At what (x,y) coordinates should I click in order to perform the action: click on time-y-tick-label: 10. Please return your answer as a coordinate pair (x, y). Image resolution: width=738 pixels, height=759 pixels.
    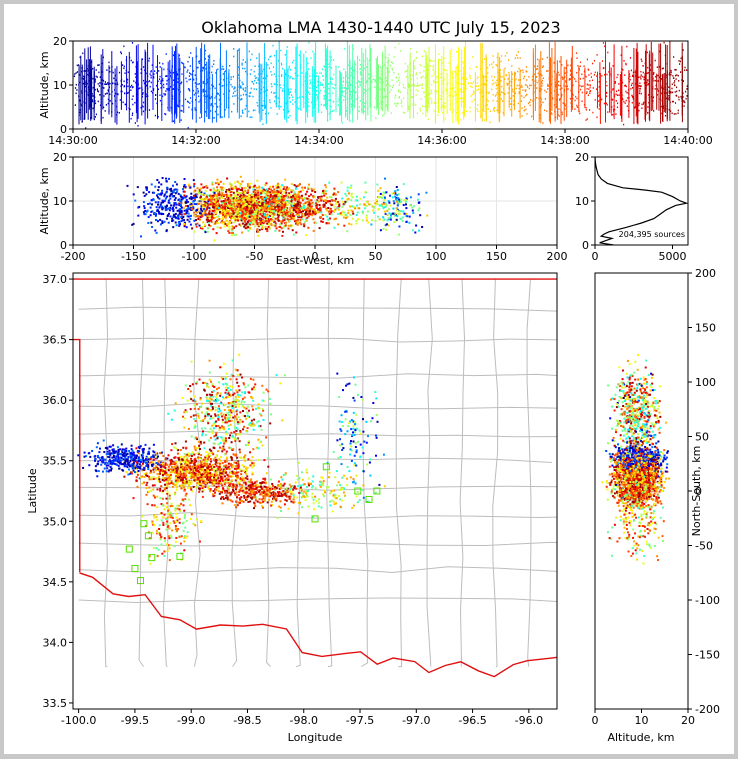
    Looking at the image, I should click on (60, 85).